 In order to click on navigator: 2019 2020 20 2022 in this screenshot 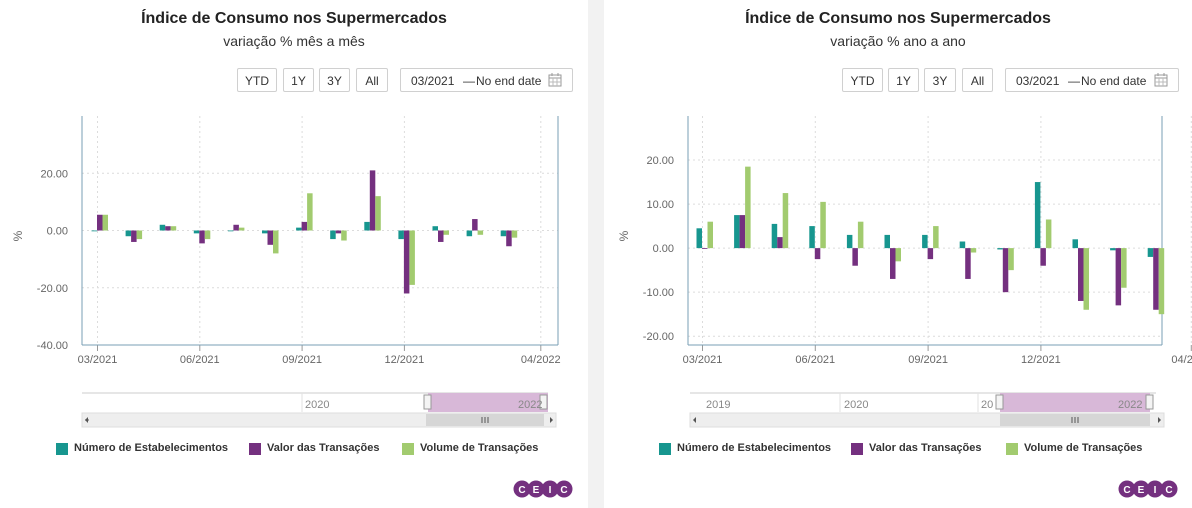, I will do `click(928, 410)`.